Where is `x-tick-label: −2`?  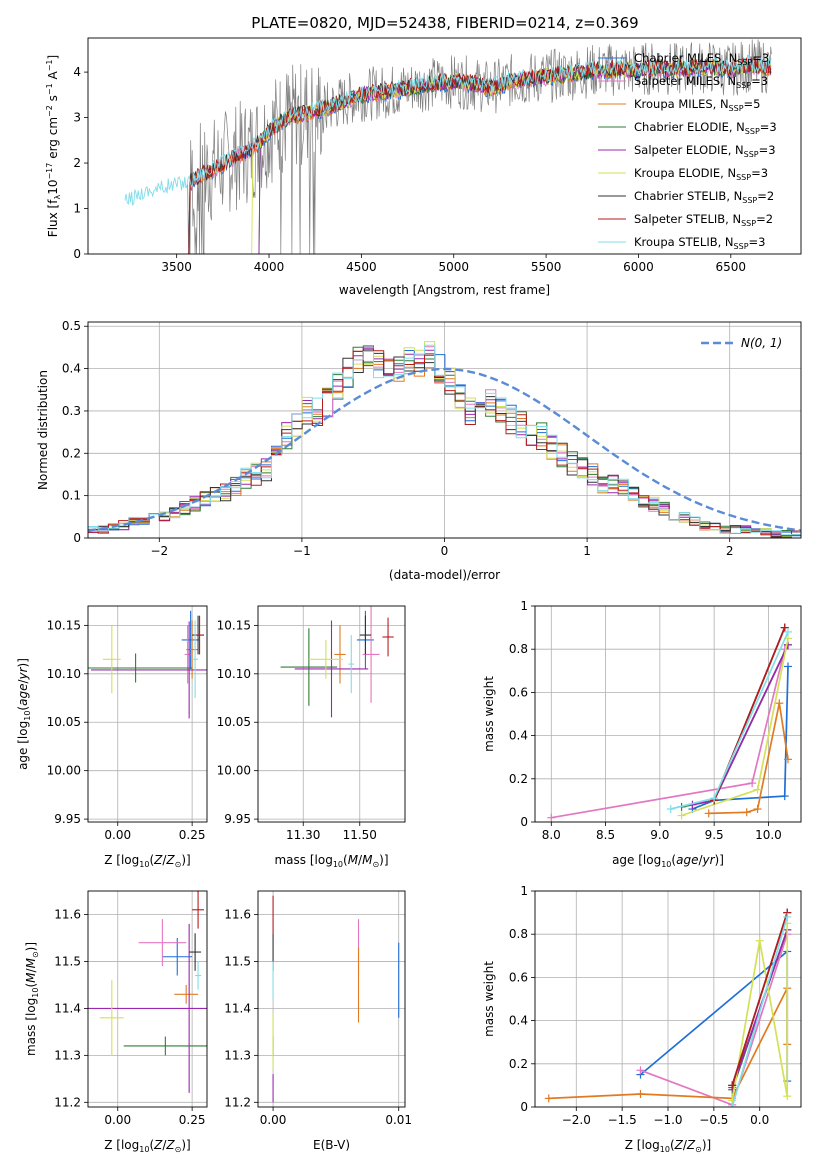 x-tick-label: −2 is located at coordinates (159, 551).